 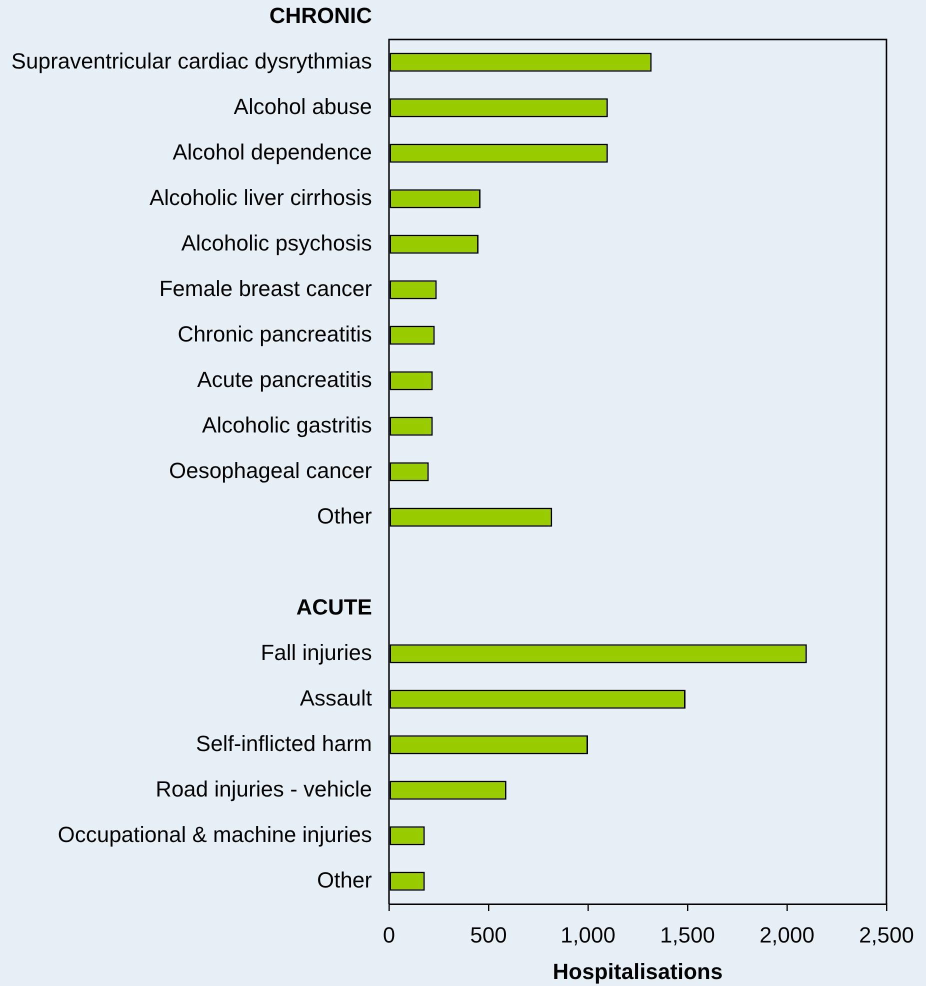 I want to click on x-tick-label: 1,500, so click(x=688, y=935).